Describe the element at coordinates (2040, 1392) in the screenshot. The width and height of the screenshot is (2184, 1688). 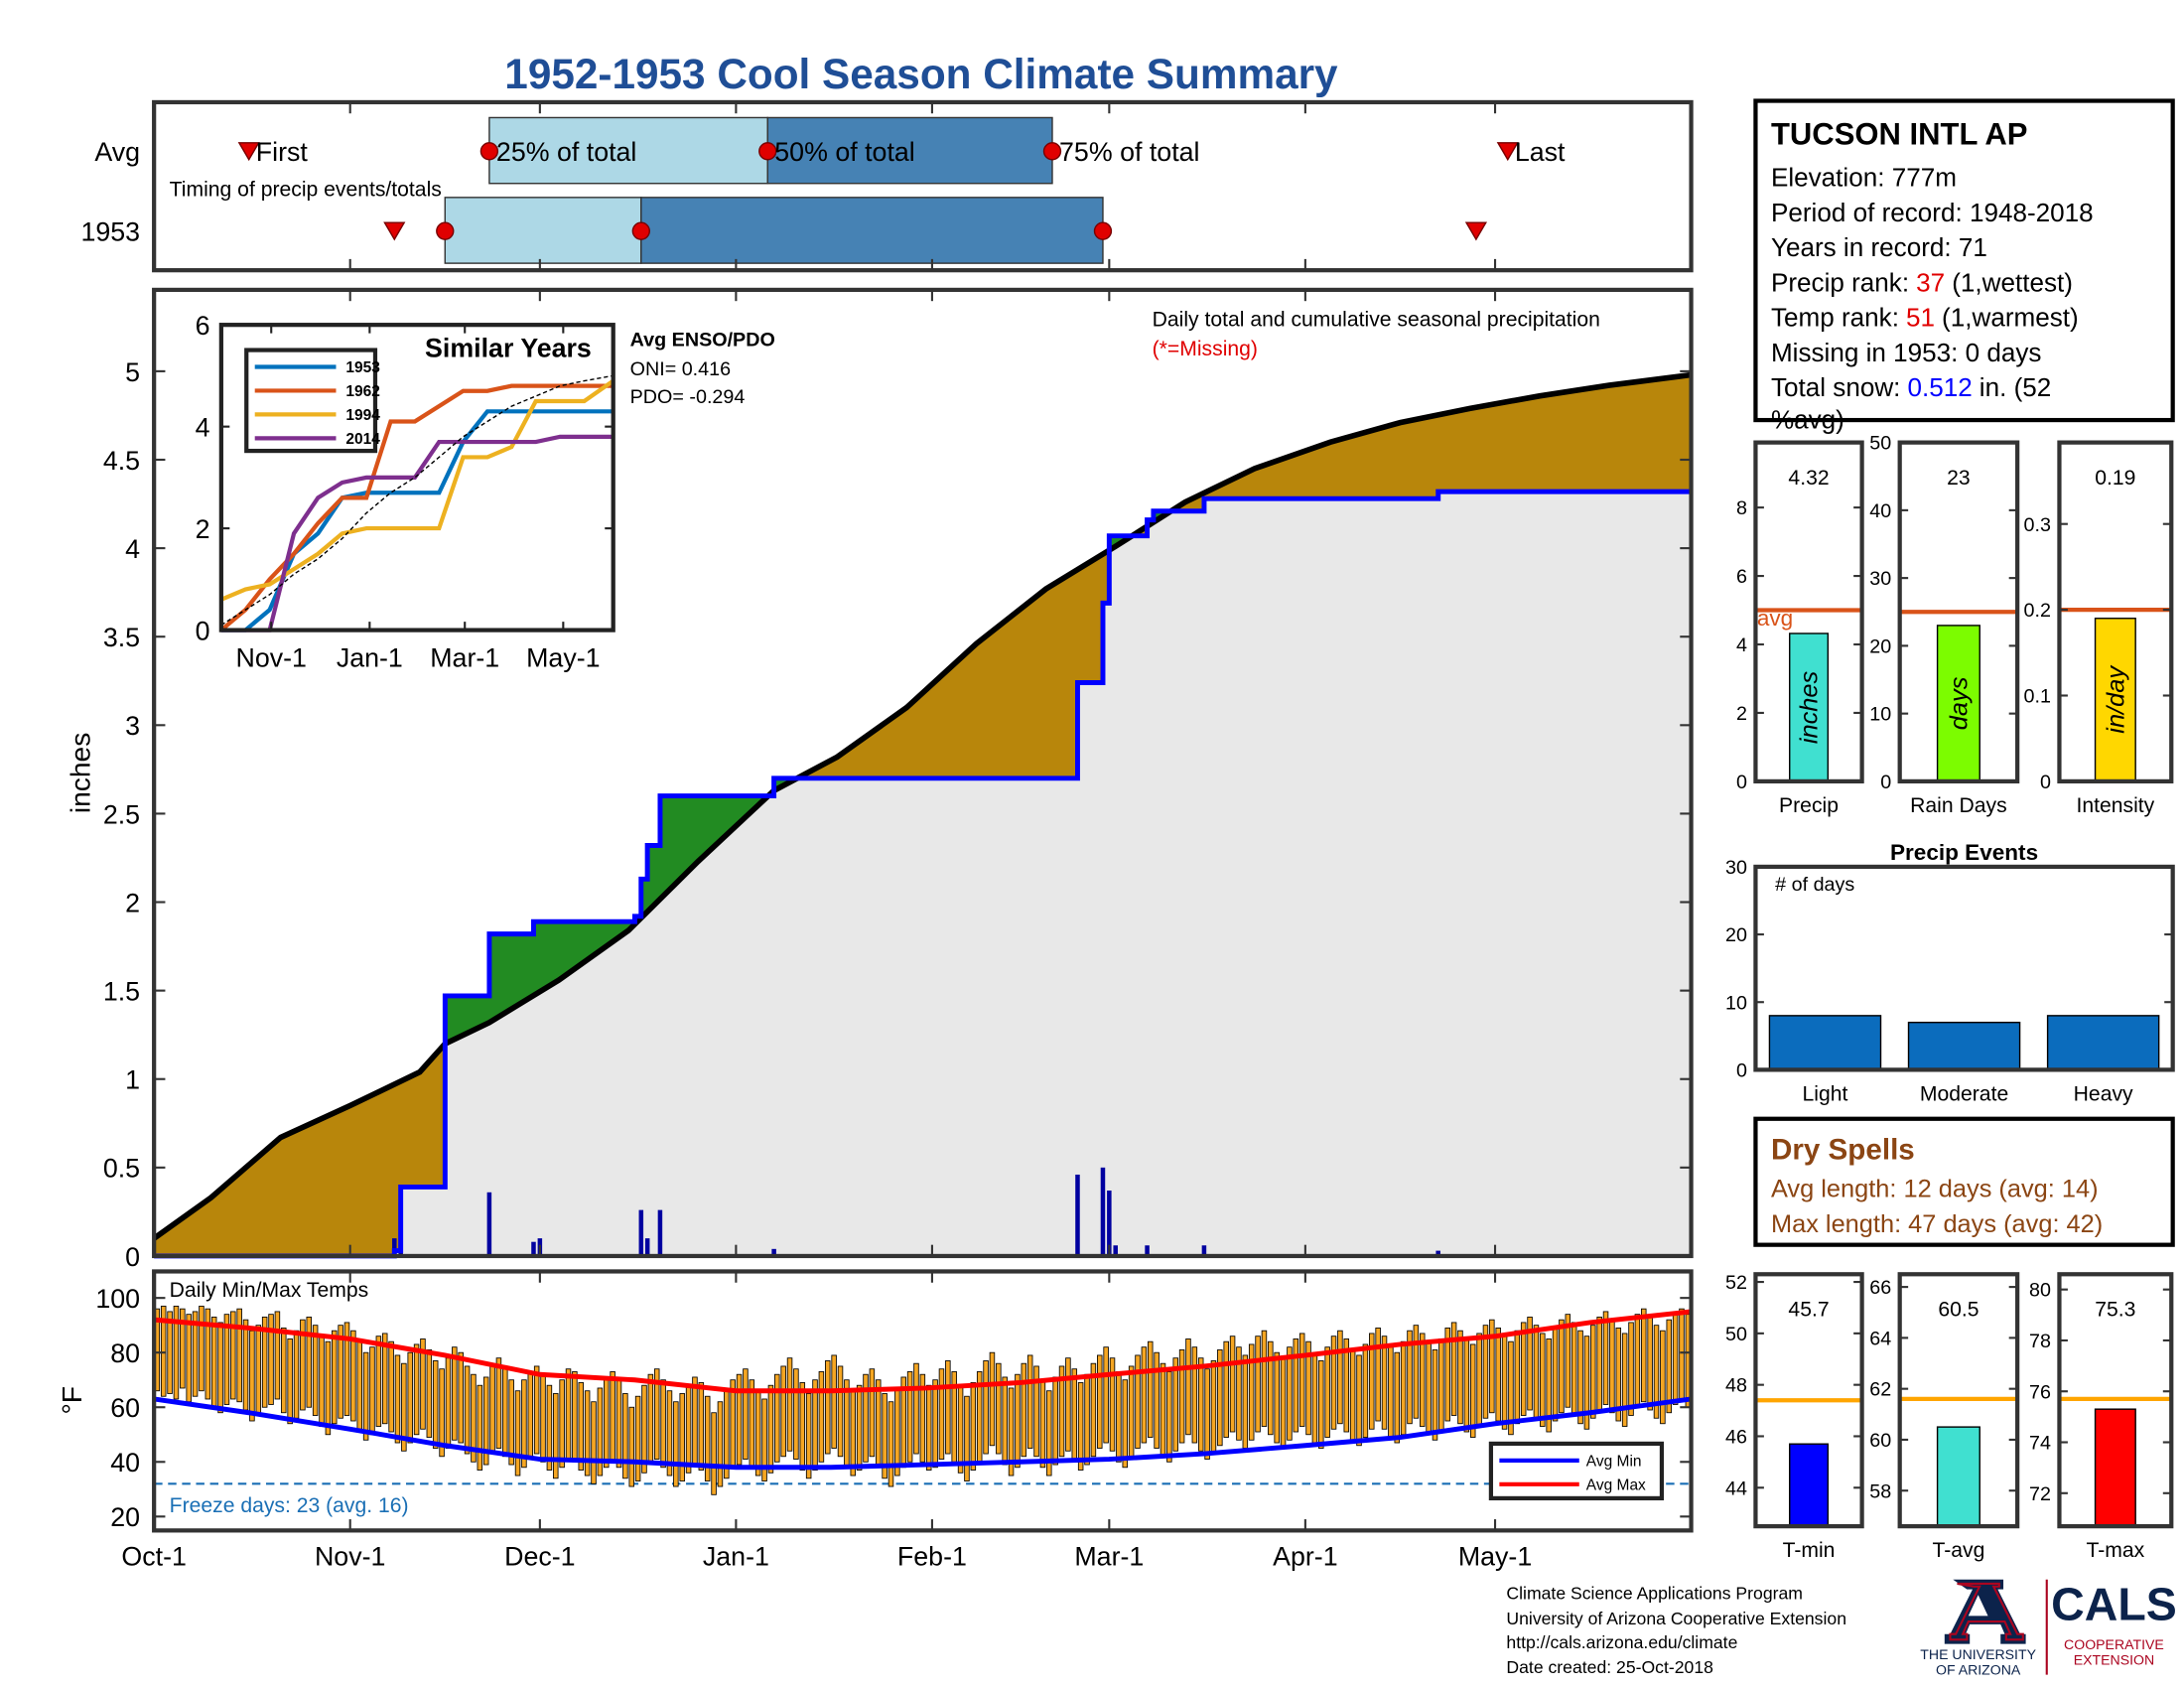
I see `y-tick-label: 76` at that location.